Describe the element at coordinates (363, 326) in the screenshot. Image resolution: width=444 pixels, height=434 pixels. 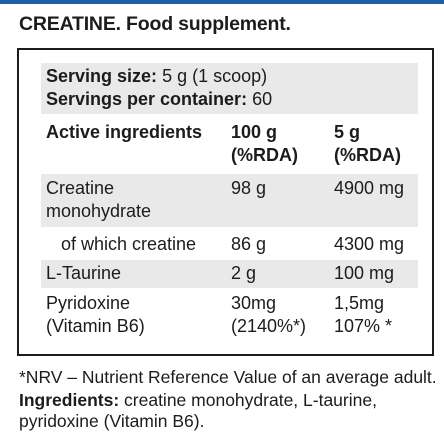
I see `value-per-5g-rda: 107% *` at that location.